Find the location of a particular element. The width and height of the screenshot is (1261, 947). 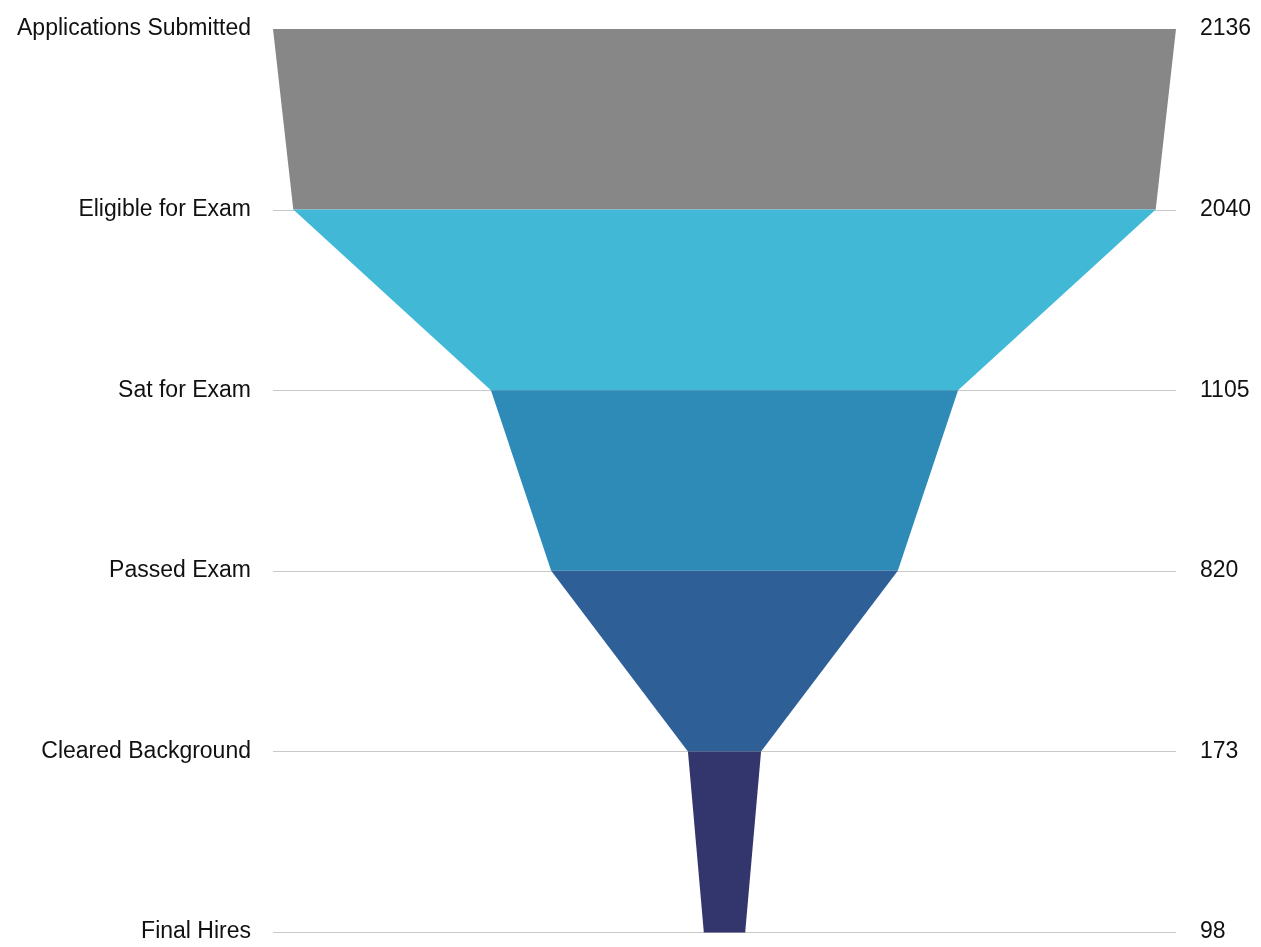

data-label: 173 is located at coordinates (1219, 749).